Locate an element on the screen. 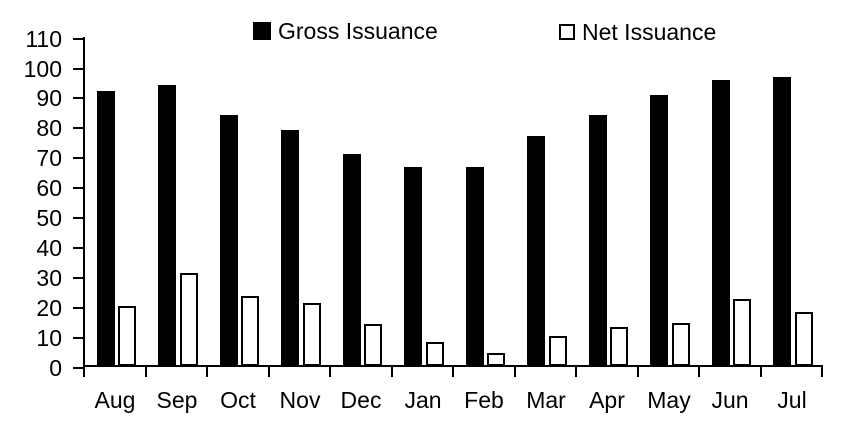  bar-gross-jan is located at coordinates (413, 266).